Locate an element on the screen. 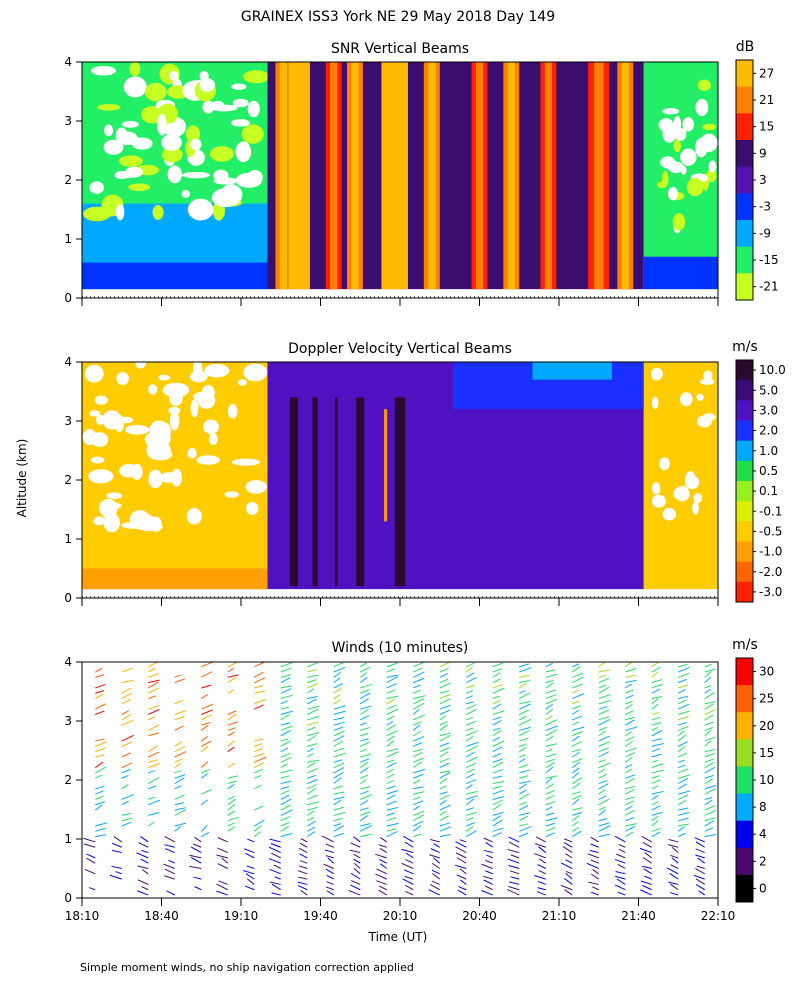 This screenshot has width=800, height=1000. y-tick-label: 2 is located at coordinates (68, 780).